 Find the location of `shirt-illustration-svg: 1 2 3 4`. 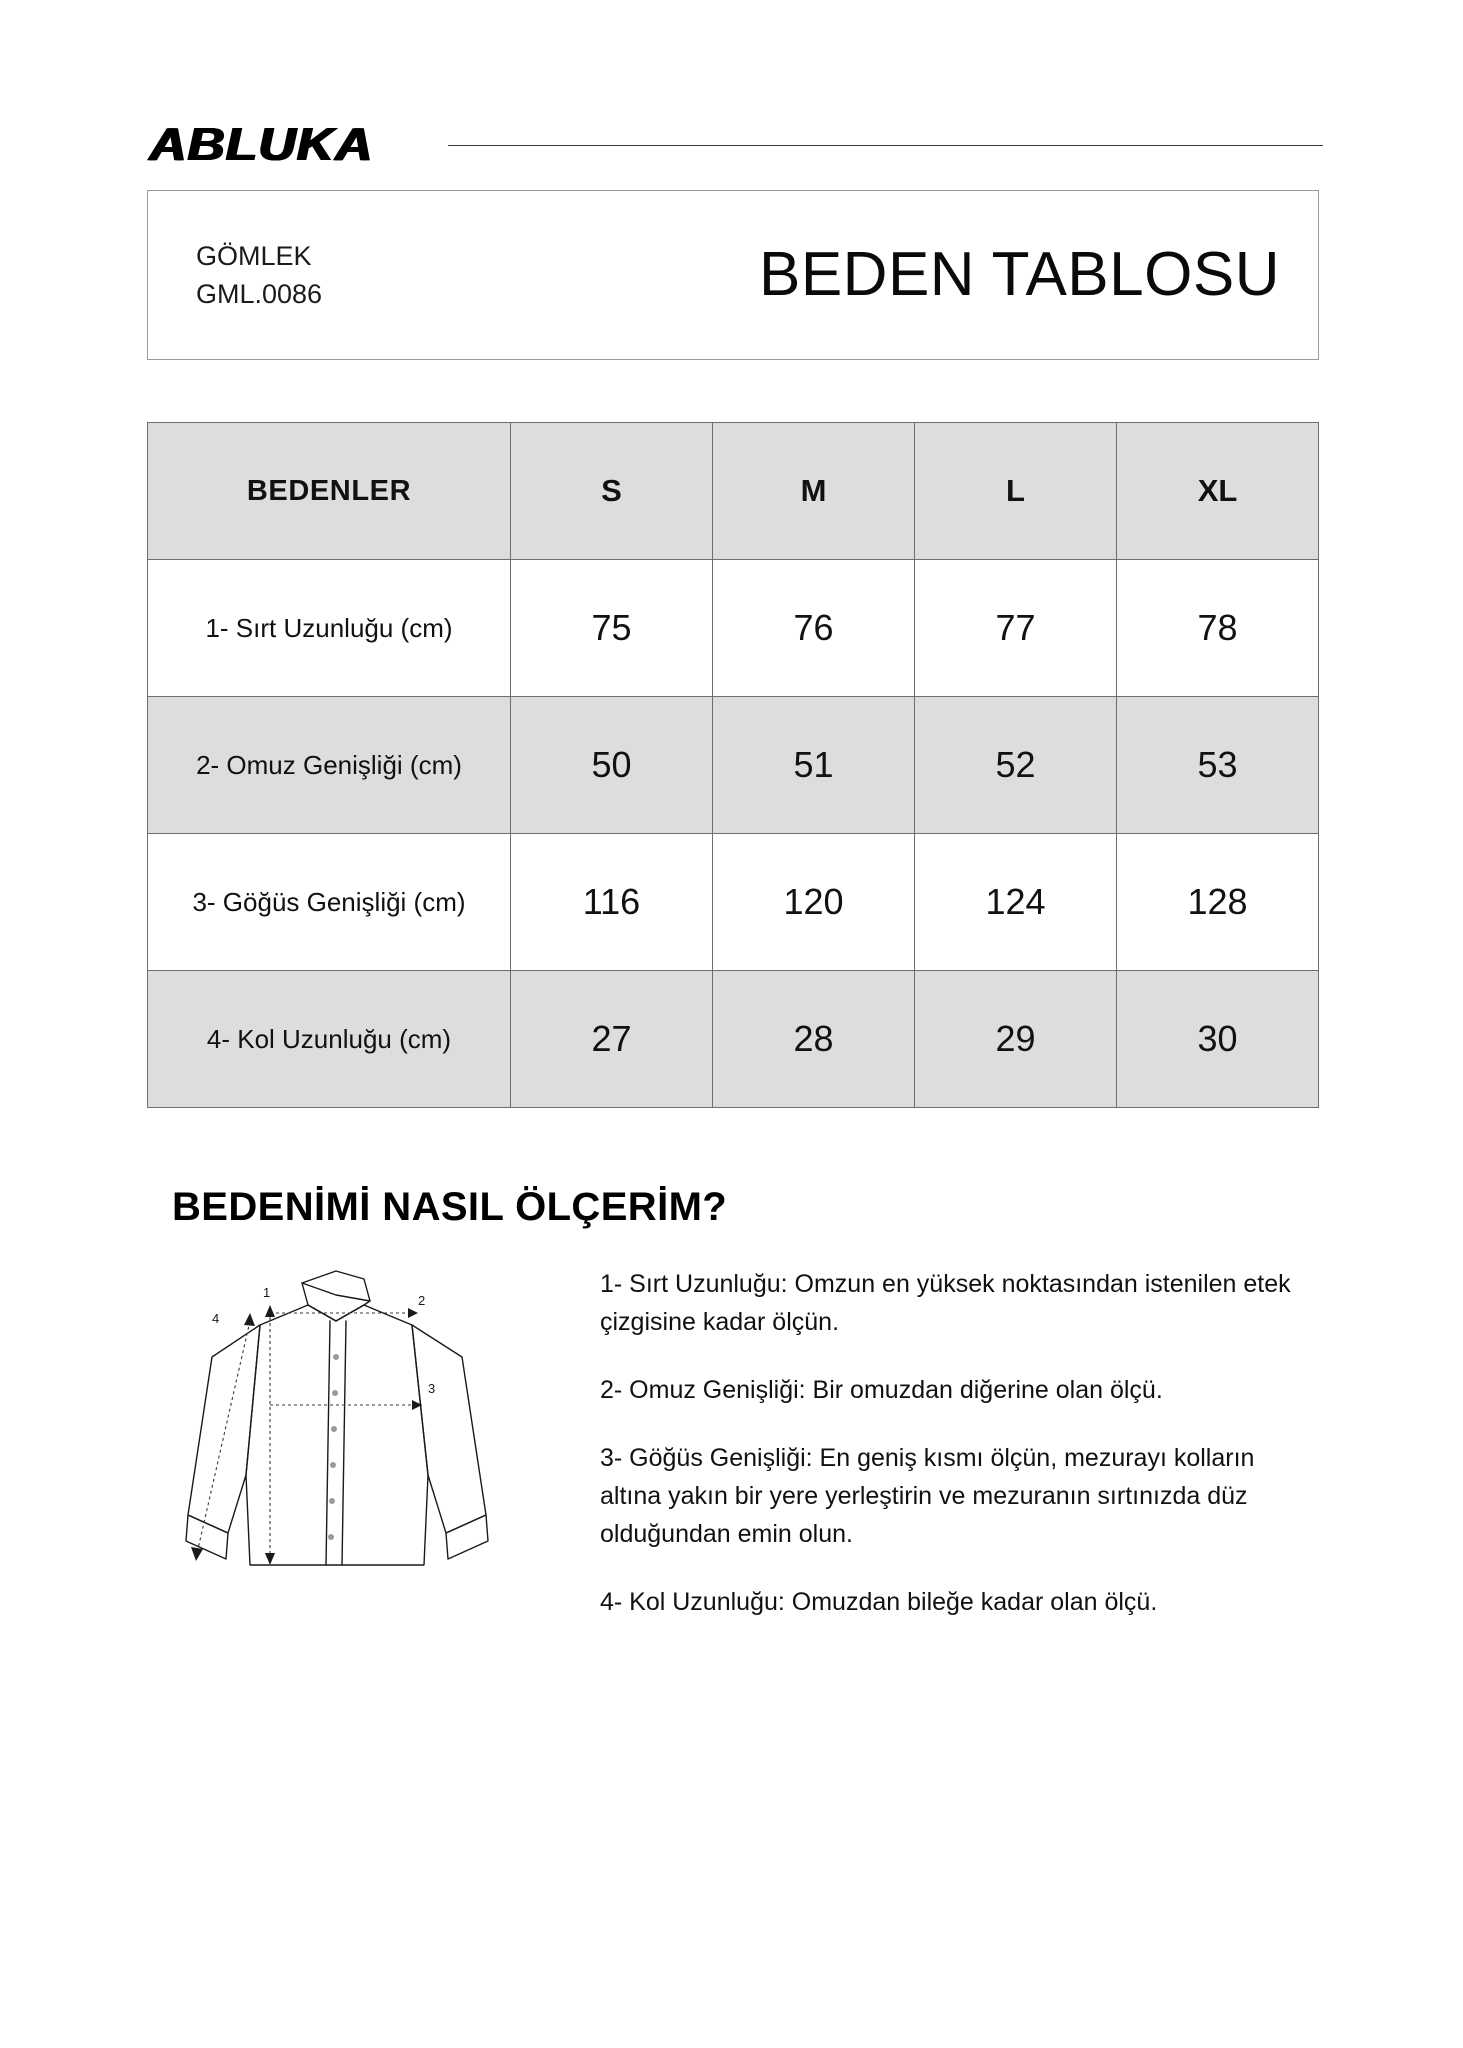

shirt-illustration-svg: 1 2 3 4 is located at coordinates (337, 1418).